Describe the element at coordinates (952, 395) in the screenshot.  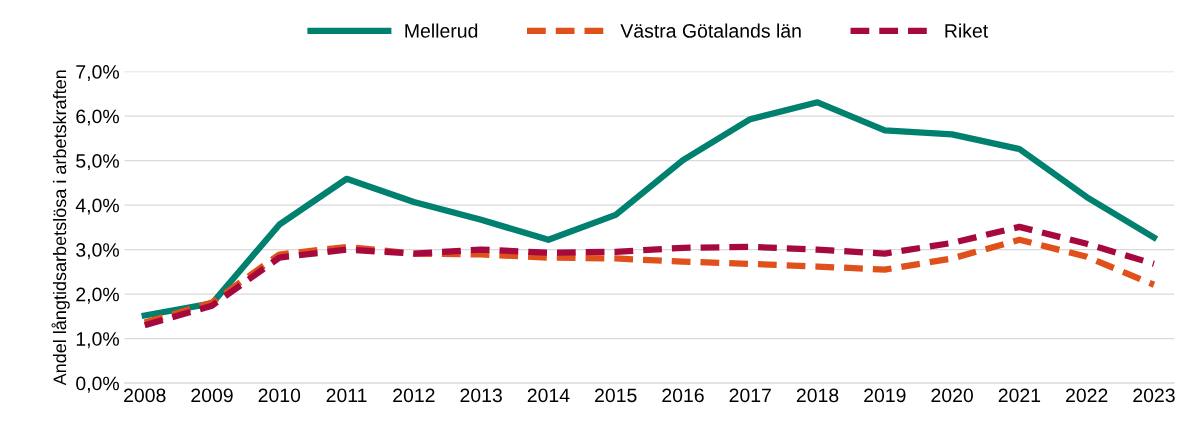
I see `x-tick-label: 2020` at that location.